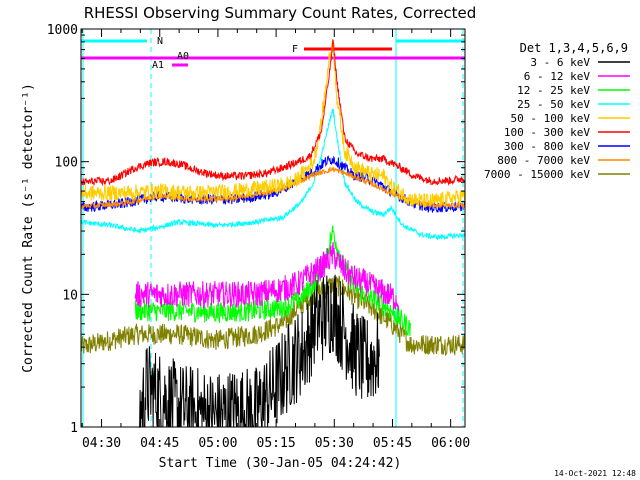 This screenshot has height=480, width=640. Describe the element at coordinates (101, 443) in the screenshot. I see `x-tick-label: 04:30` at that location.